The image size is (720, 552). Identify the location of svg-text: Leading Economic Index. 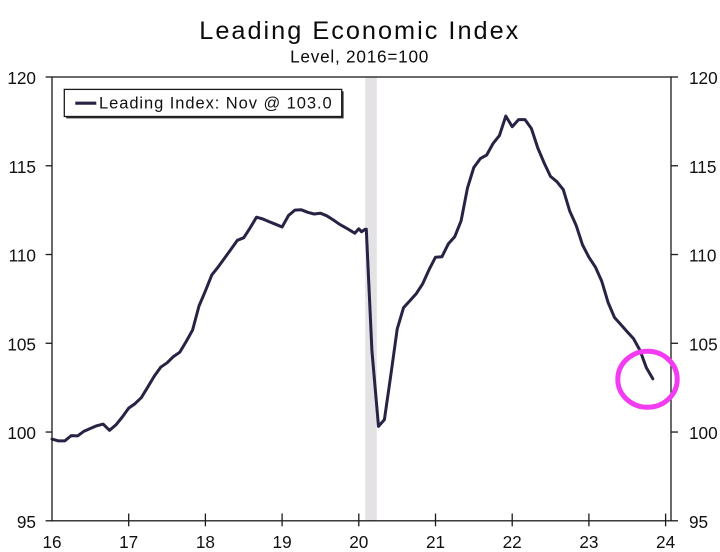
(359, 31).